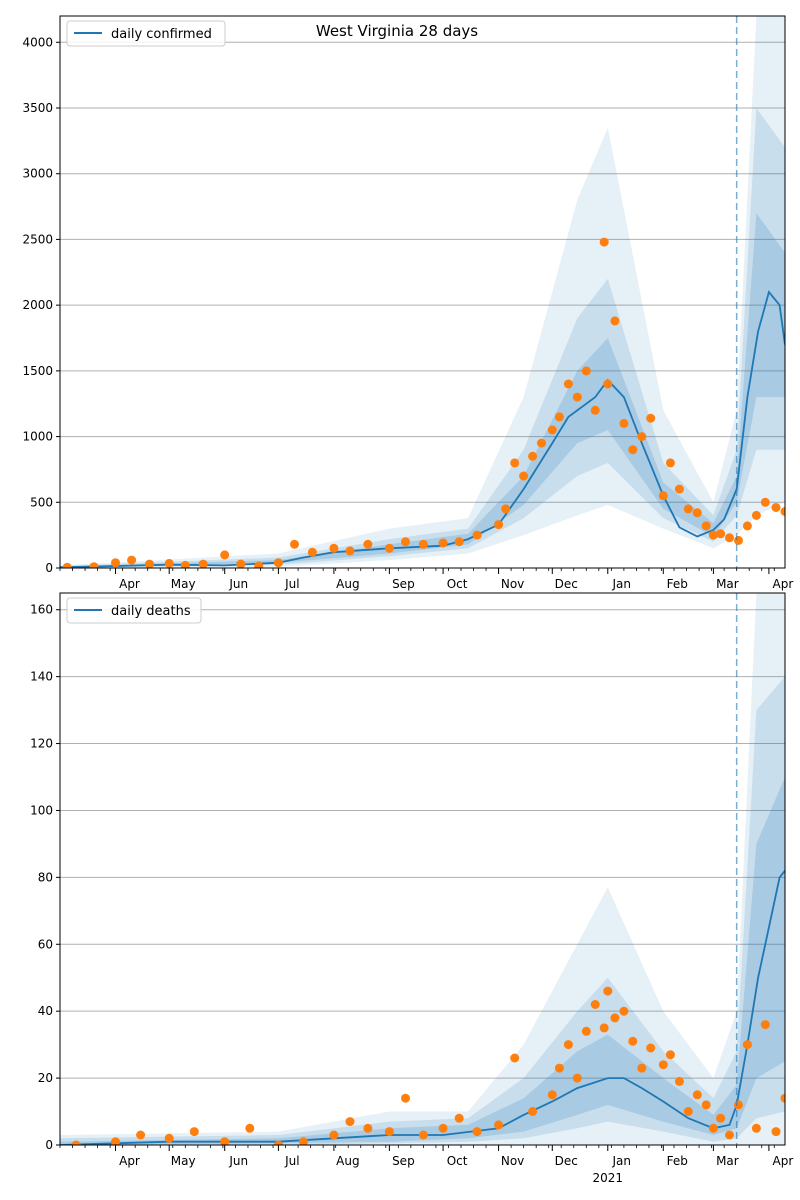 The width and height of the screenshot is (800, 1200). What do you see at coordinates (37, 108) in the screenshot?
I see `y-tick-label: 3500` at bounding box center [37, 108].